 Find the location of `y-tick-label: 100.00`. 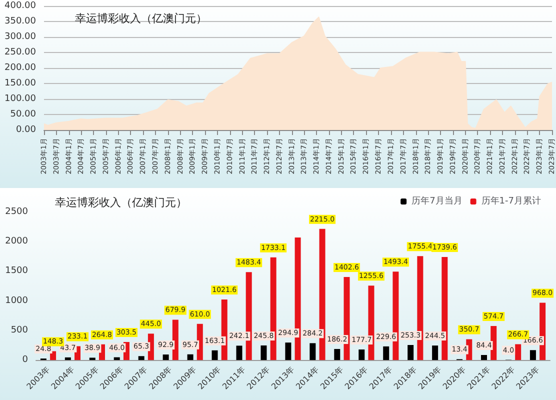

y-tick-label: 100.00 is located at coordinates (20, 99).